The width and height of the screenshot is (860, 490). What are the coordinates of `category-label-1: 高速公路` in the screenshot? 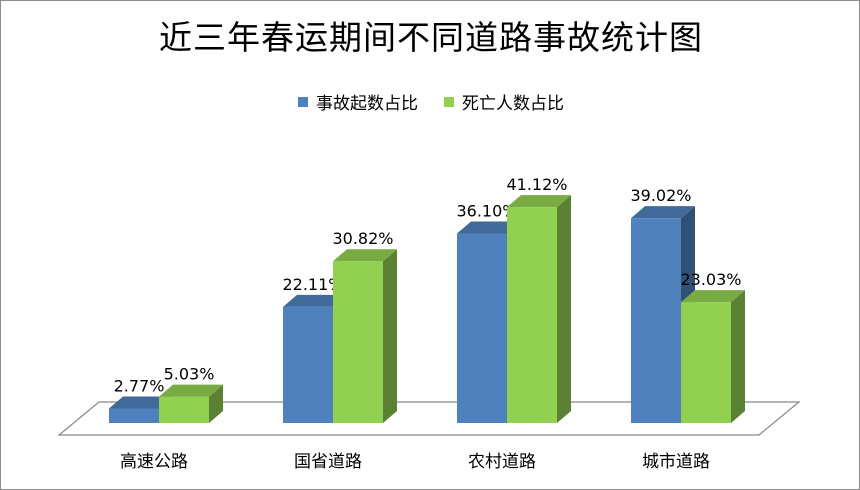 It's located at (154, 462).